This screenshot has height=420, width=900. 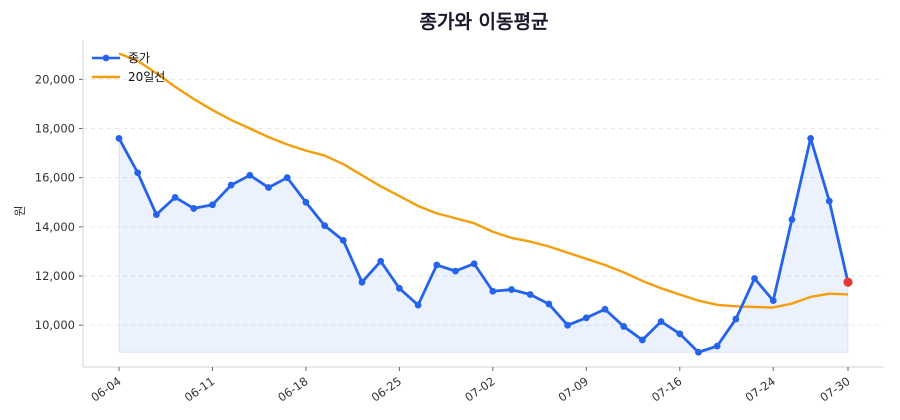 What do you see at coordinates (105, 389) in the screenshot?
I see `x-tick-label: 06-04` at bounding box center [105, 389].